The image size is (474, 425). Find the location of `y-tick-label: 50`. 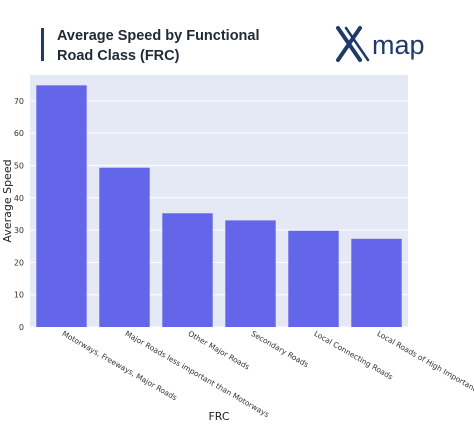

y-tick-label: 50 is located at coordinates (19, 165).